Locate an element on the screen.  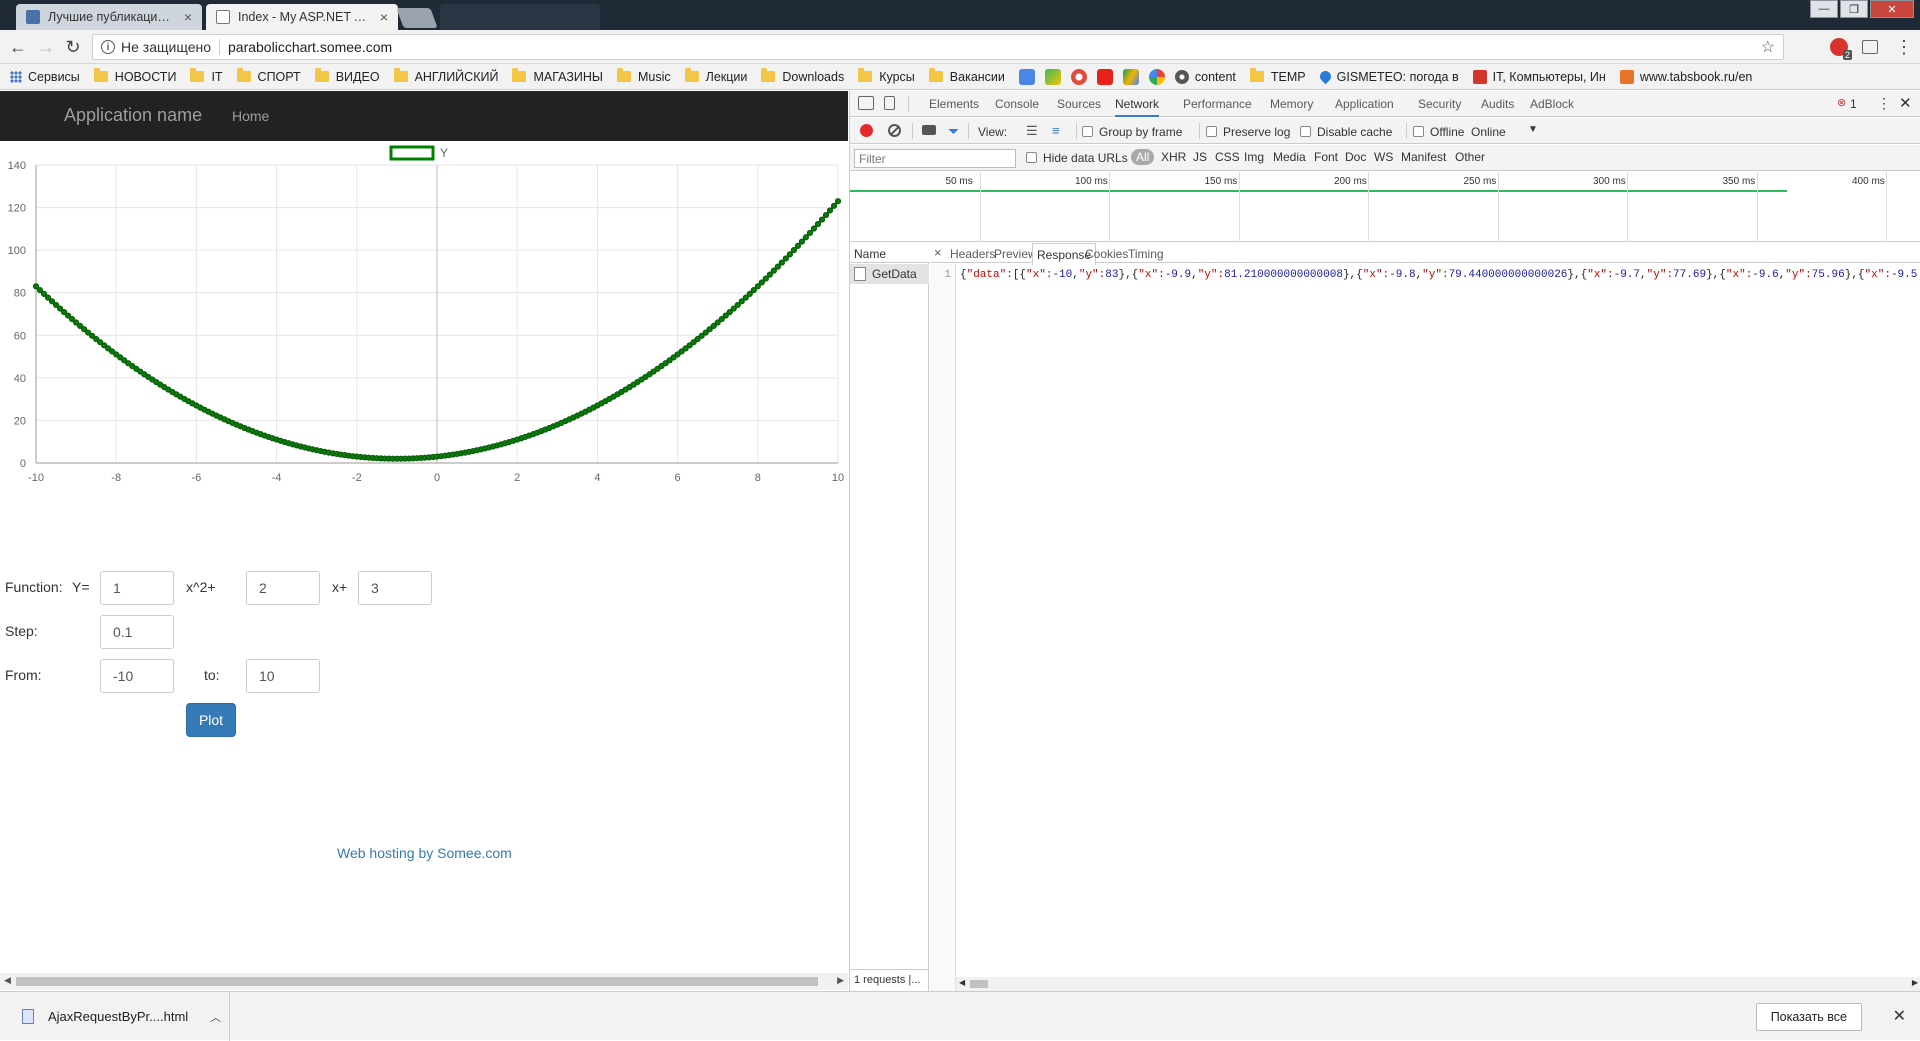
camera-icon is located at coordinates (929, 130).